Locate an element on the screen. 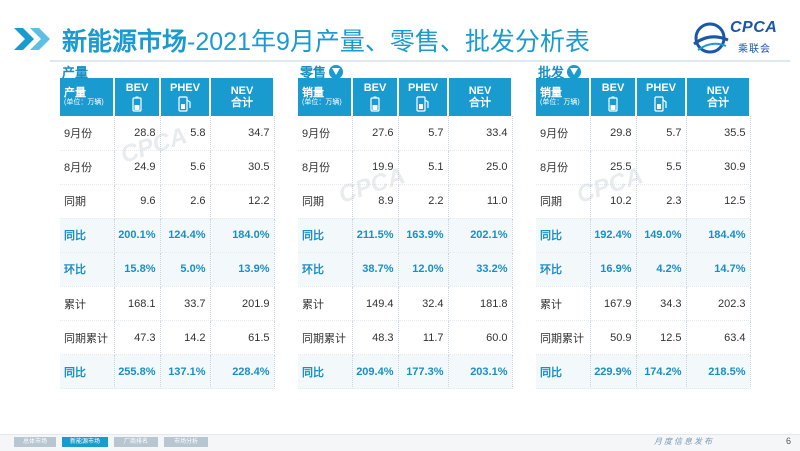  bev-value: 28.8 is located at coordinates (137, 133).